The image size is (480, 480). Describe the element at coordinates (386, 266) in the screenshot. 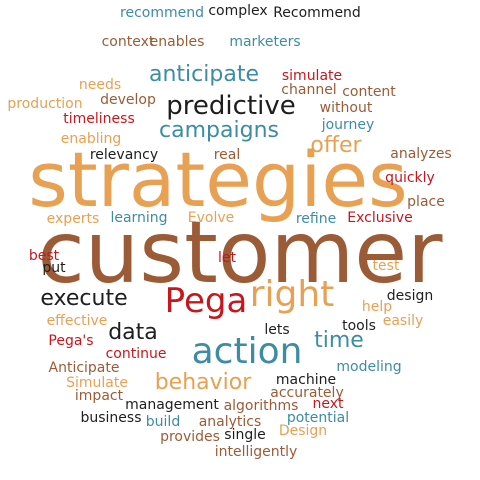

I see `cloud-word: test` at that location.